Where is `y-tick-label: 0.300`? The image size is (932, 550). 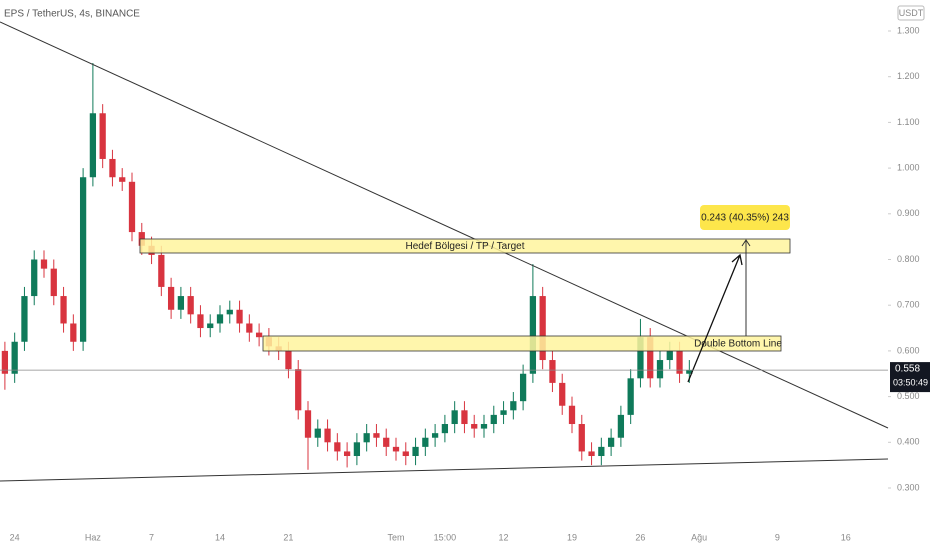
y-tick-label: 0.300 is located at coordinates (908, 487).